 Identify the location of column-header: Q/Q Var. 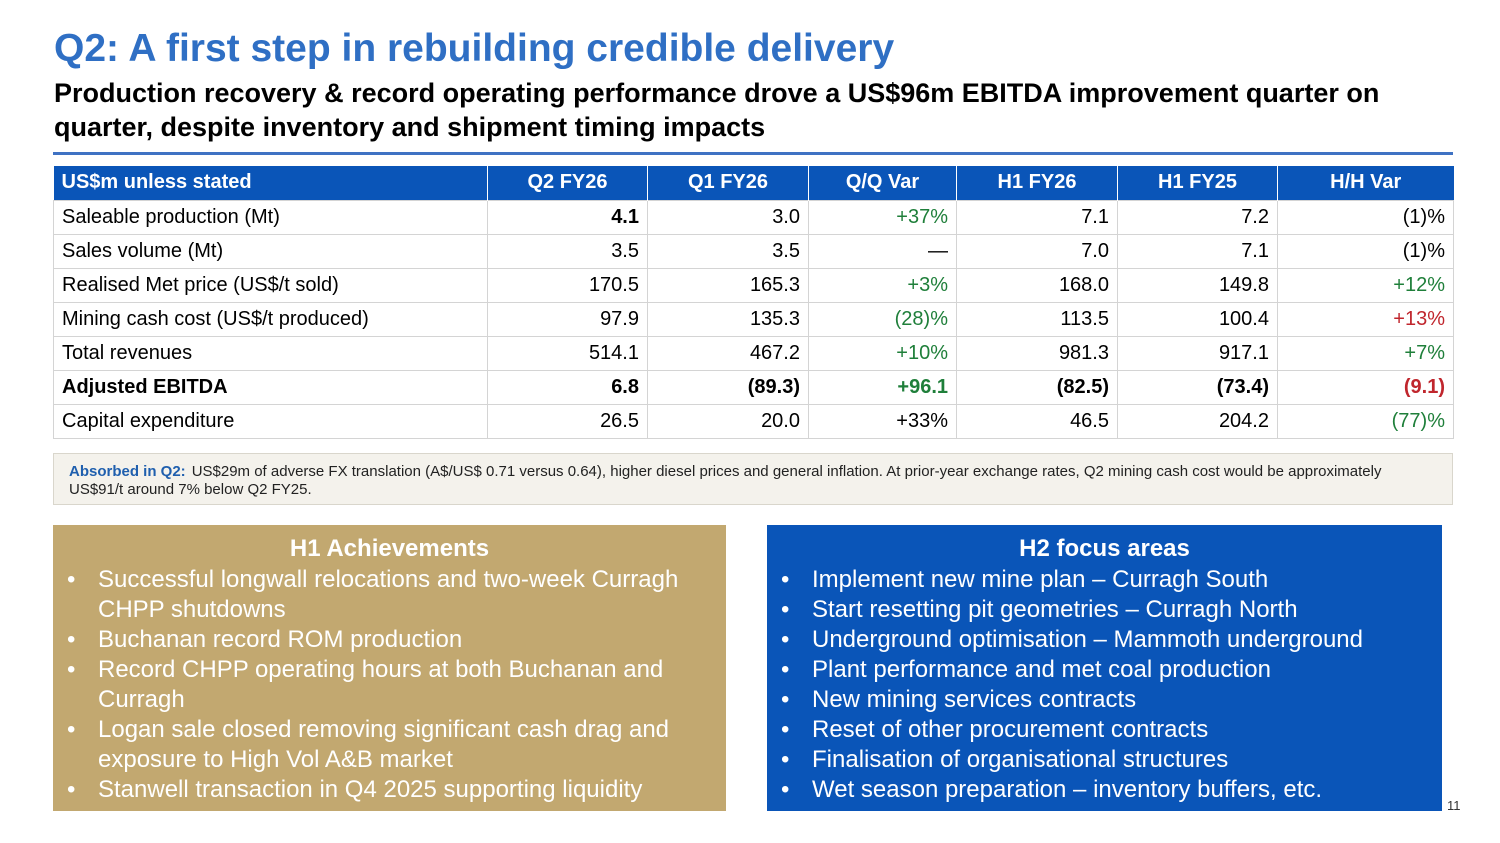
(882, 183).